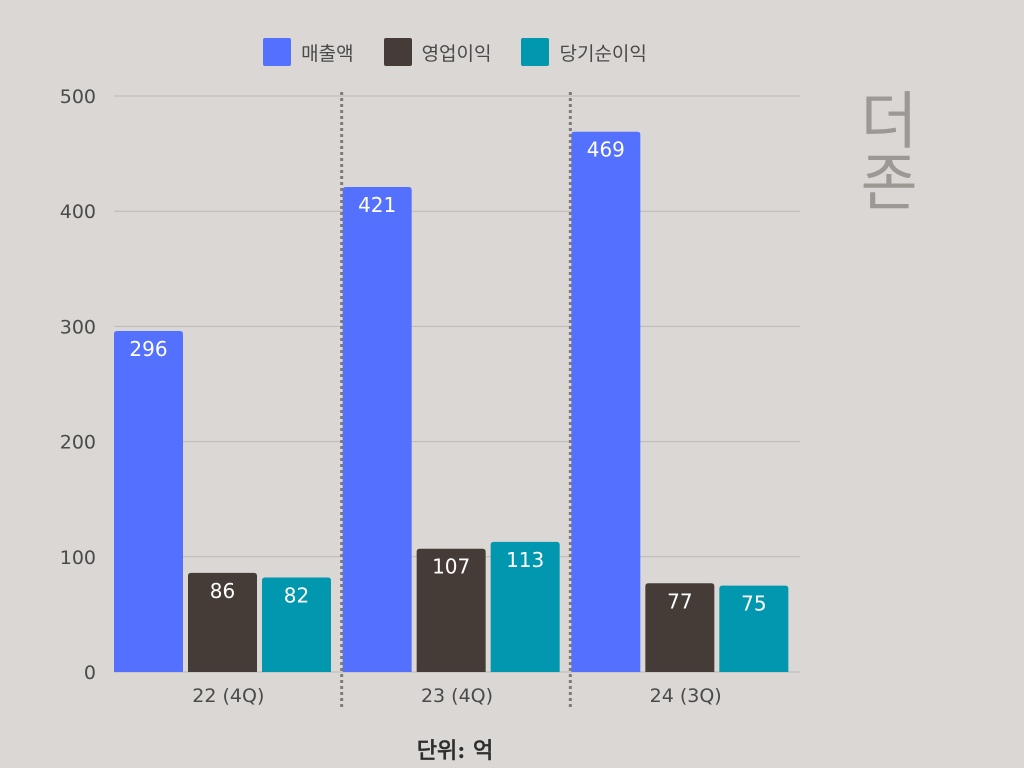 This screenshot has height=768, width=1024. Describe the element at coordinates (78, 97) in the screenshot. I see `y-tick-label-500: 500` at that location.